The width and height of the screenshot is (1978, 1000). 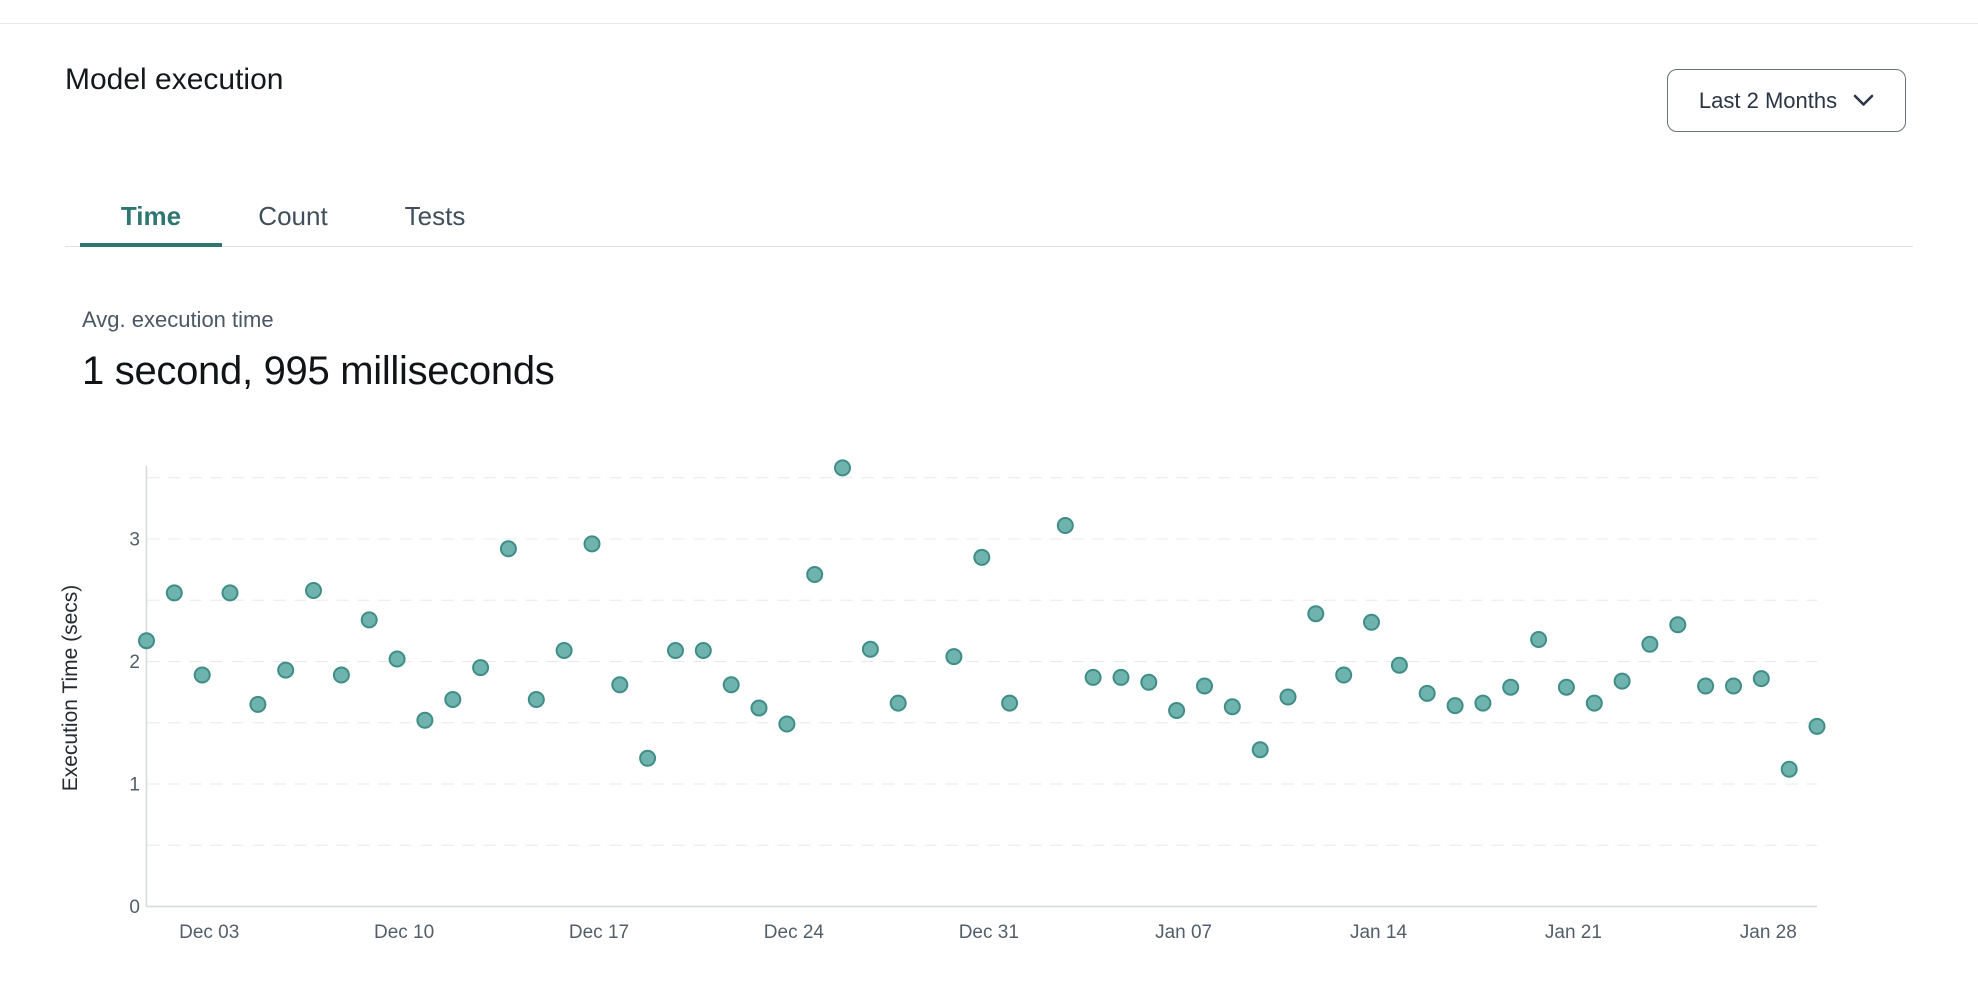 I want to click on x-tick-label: Dec 24, so click(x=794, y=932).